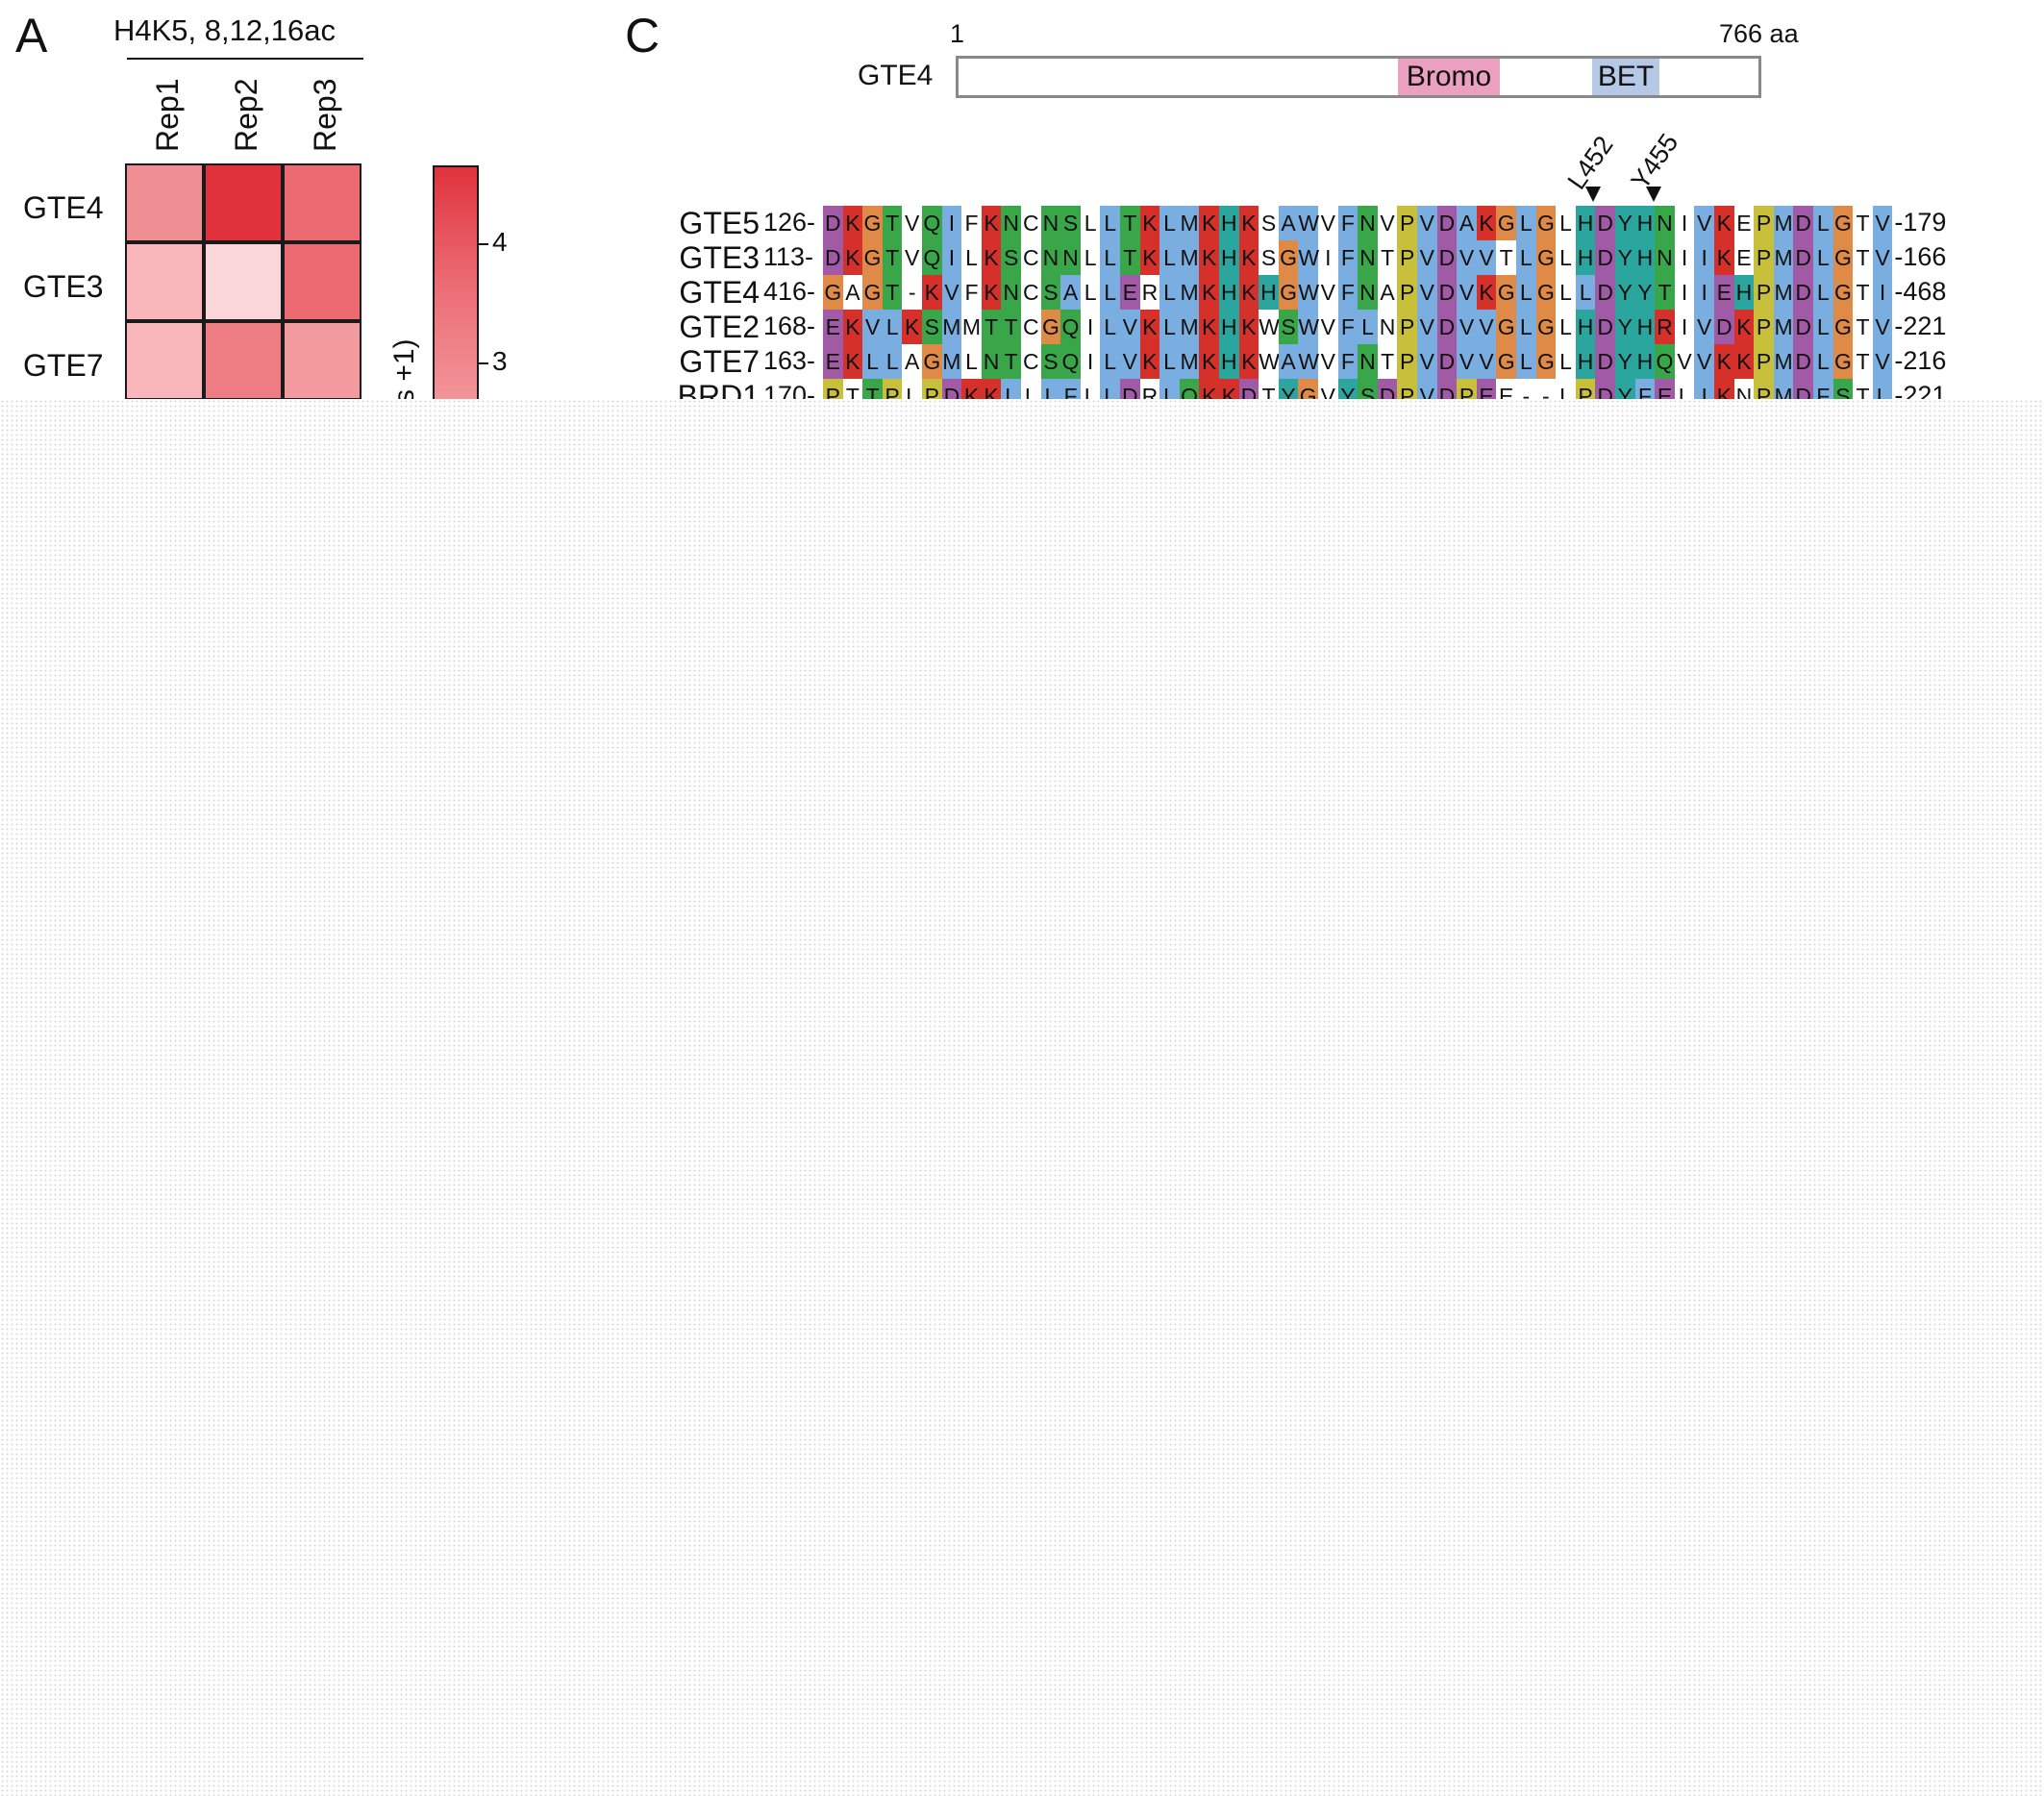 This screenshot has height=1796, width=2044. I want to click on bet-domain: BET, so click(1625, 77).